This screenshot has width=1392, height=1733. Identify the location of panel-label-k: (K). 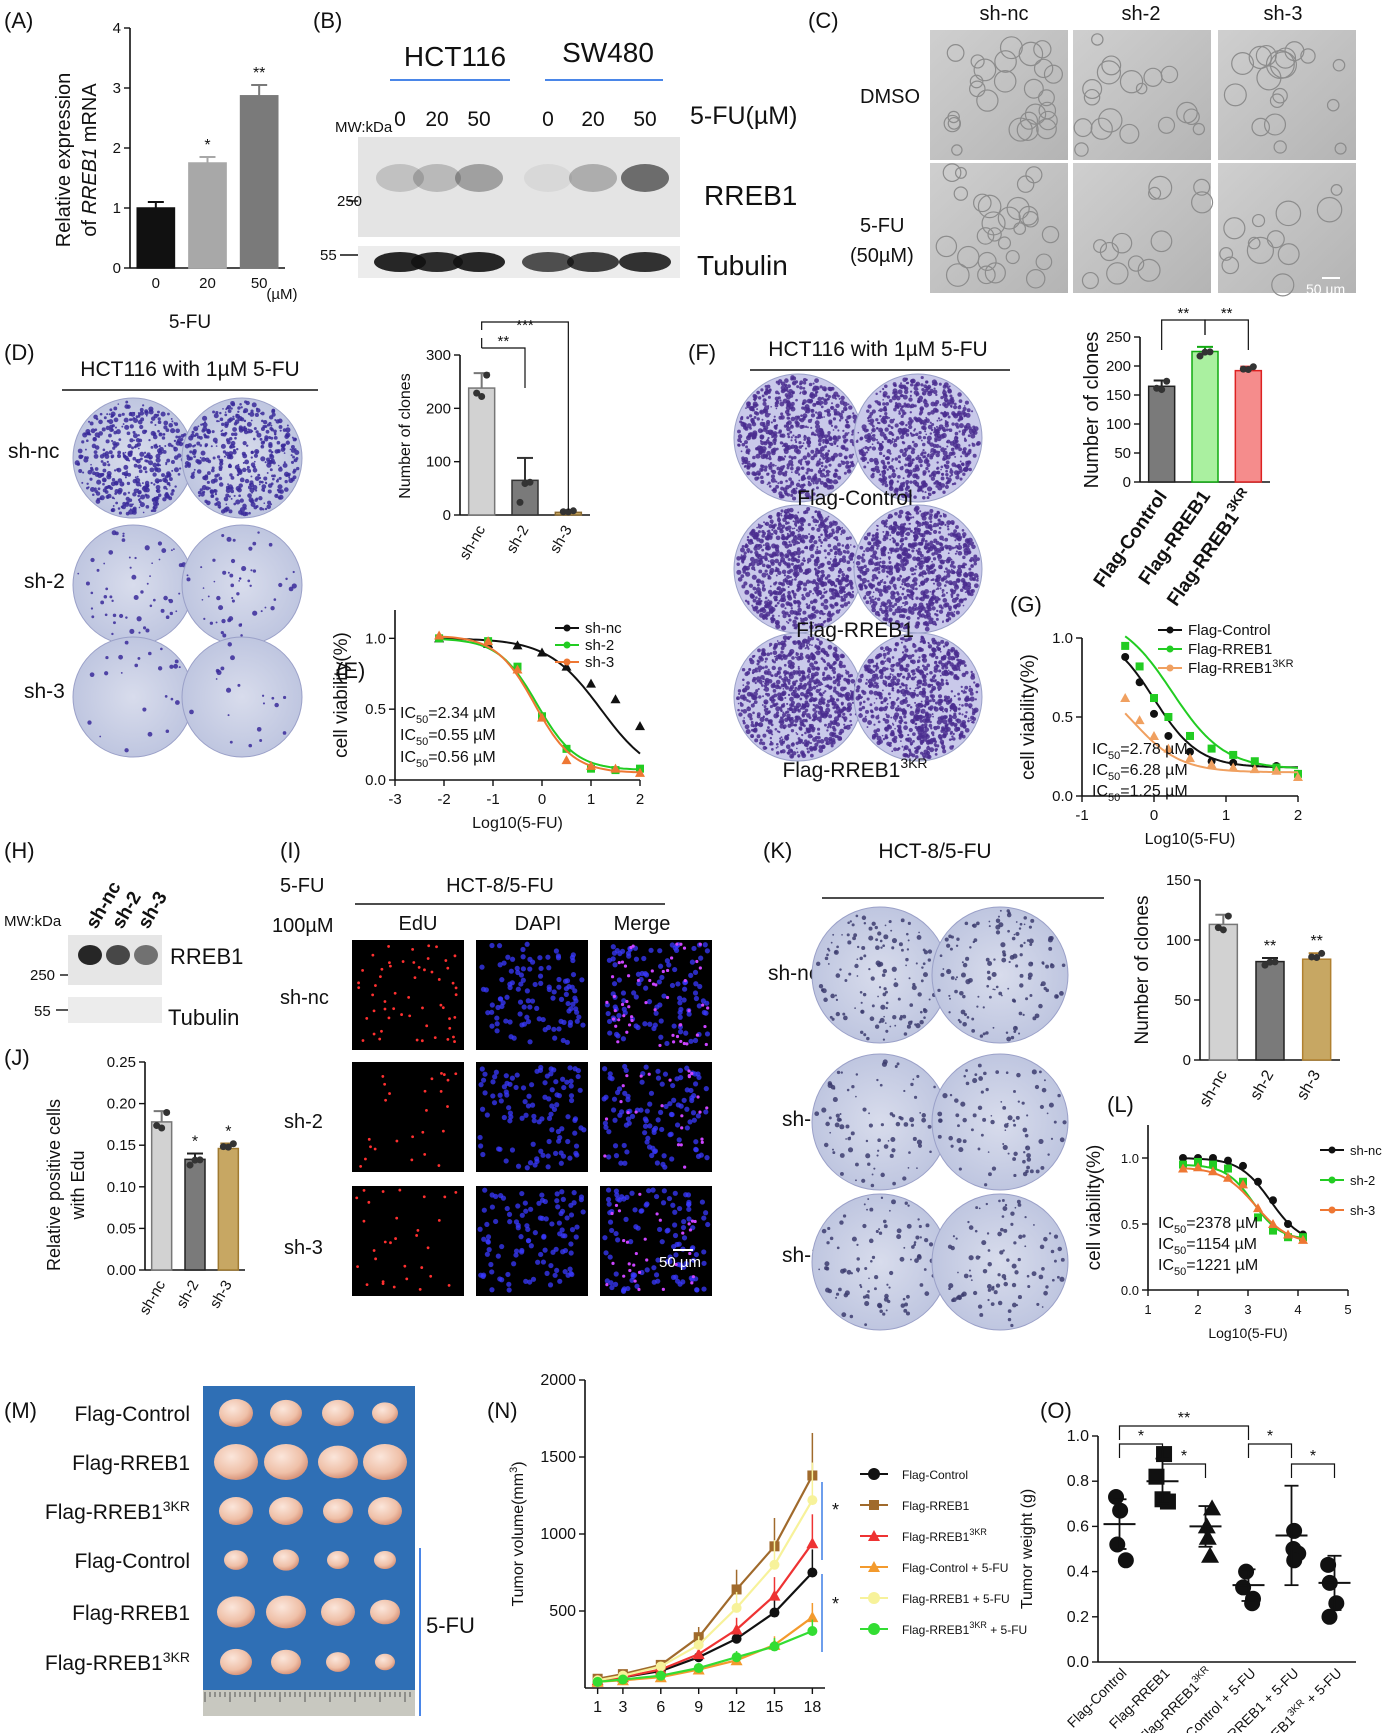
(777, 850).